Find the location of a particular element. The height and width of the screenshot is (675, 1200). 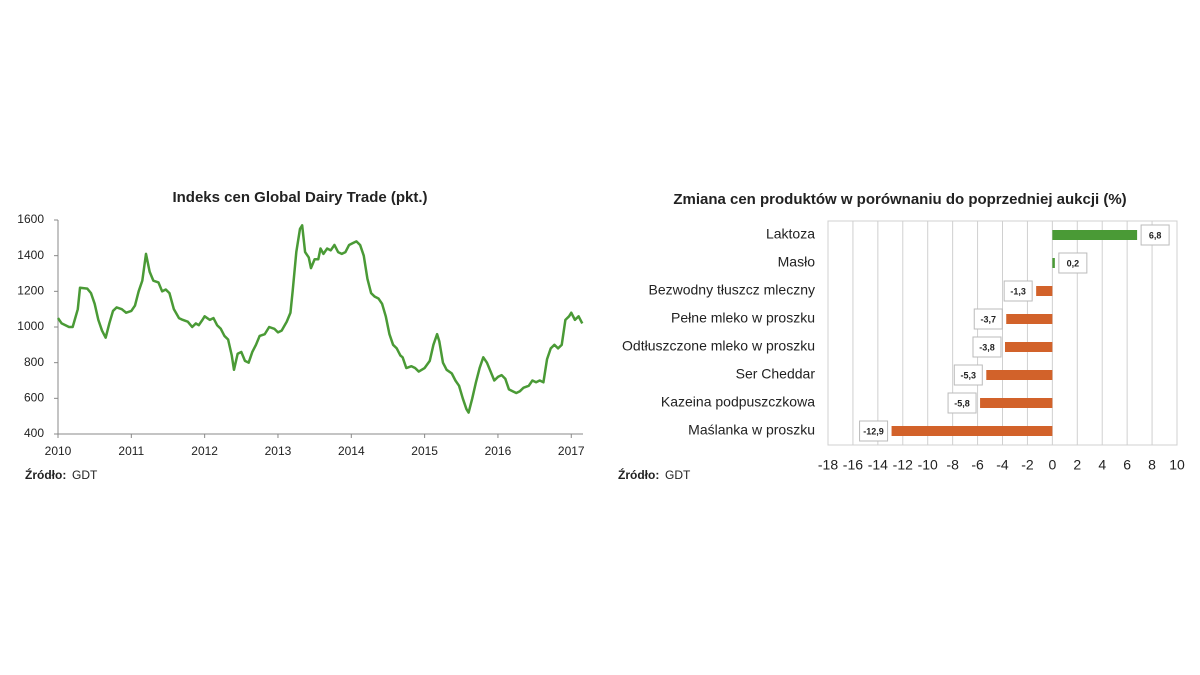

x-tick-label: 4 is located at coordinates (1102, 465).